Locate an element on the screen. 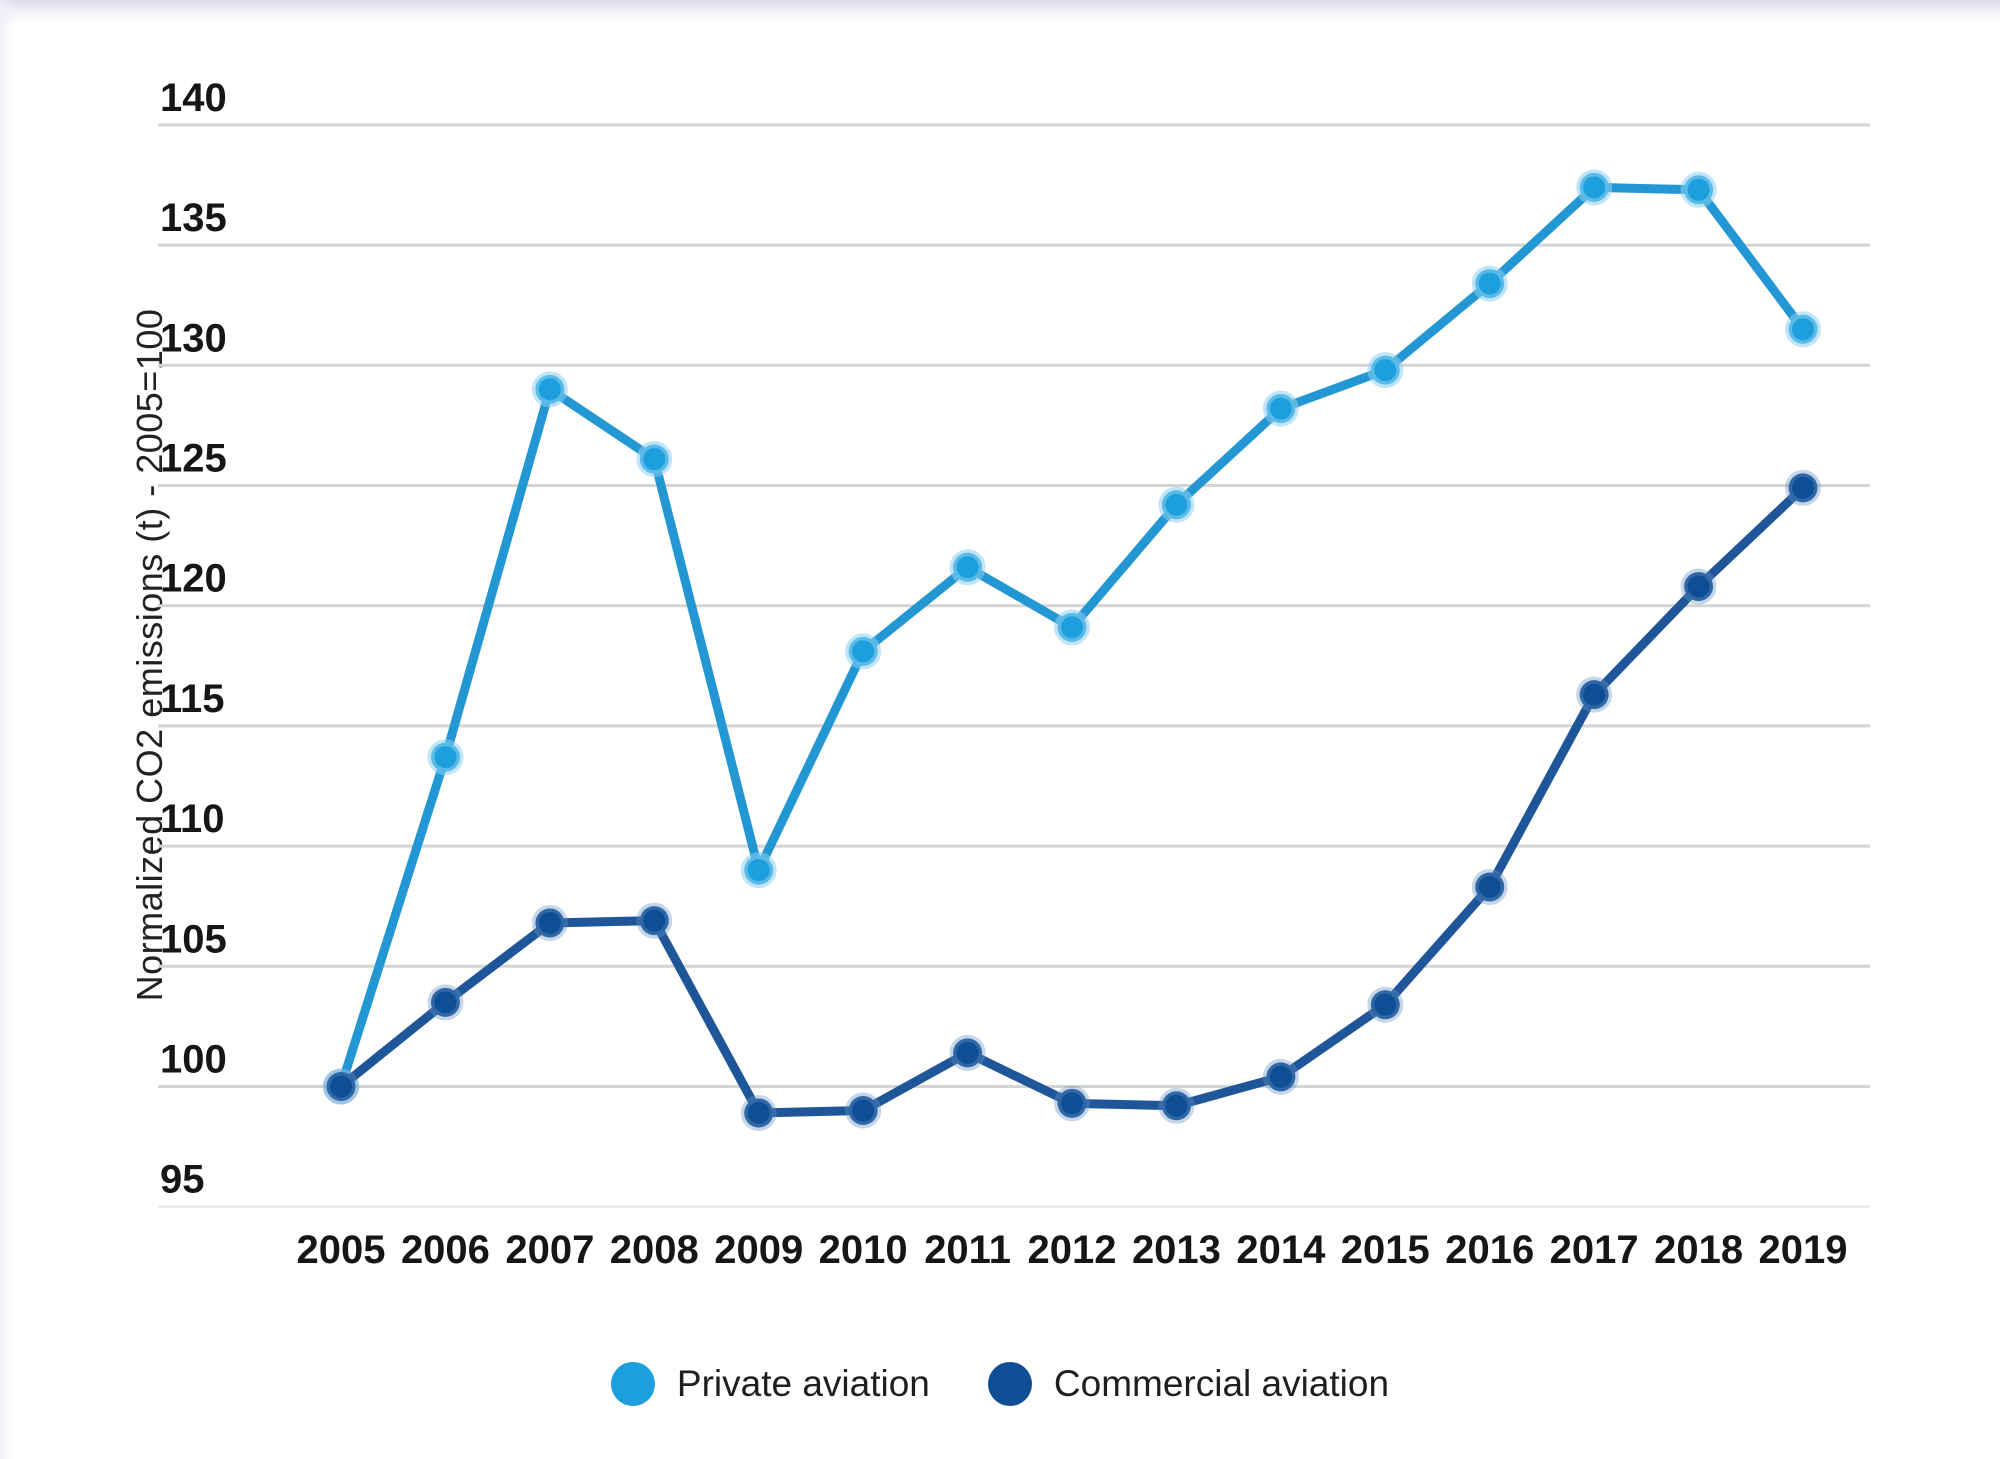  private-aviation-point-2006 is located at coordinates (445, 757).